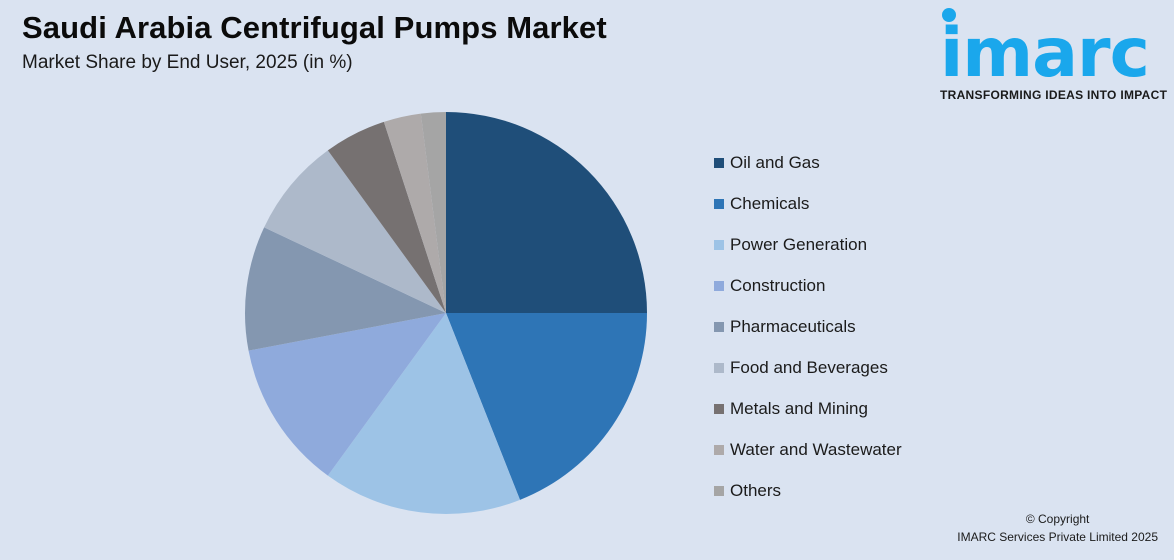 This screenshot has width=1174, height=560. Describe the element at coordinates (314, 27) in the screenshot. I see `chart-title: Saudi Arabia Centrifugal Pumps Market` at that location.